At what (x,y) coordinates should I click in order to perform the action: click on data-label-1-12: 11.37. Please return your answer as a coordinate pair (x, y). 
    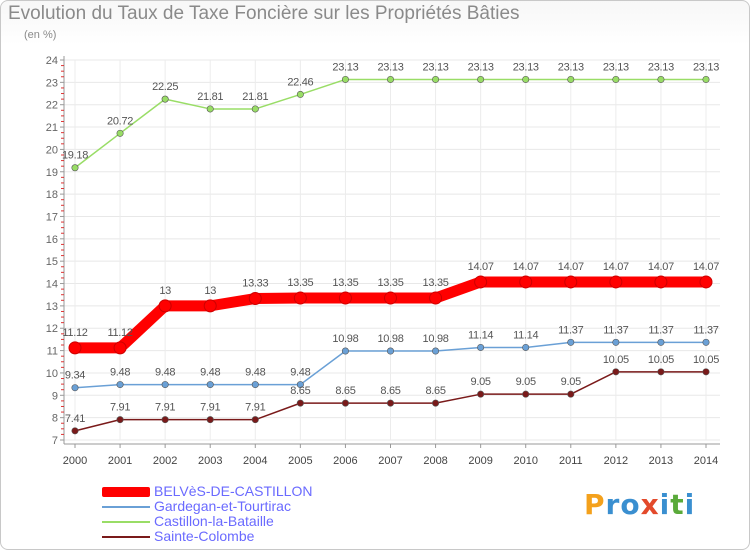
    Looking at the image, I should click on (615, 330).